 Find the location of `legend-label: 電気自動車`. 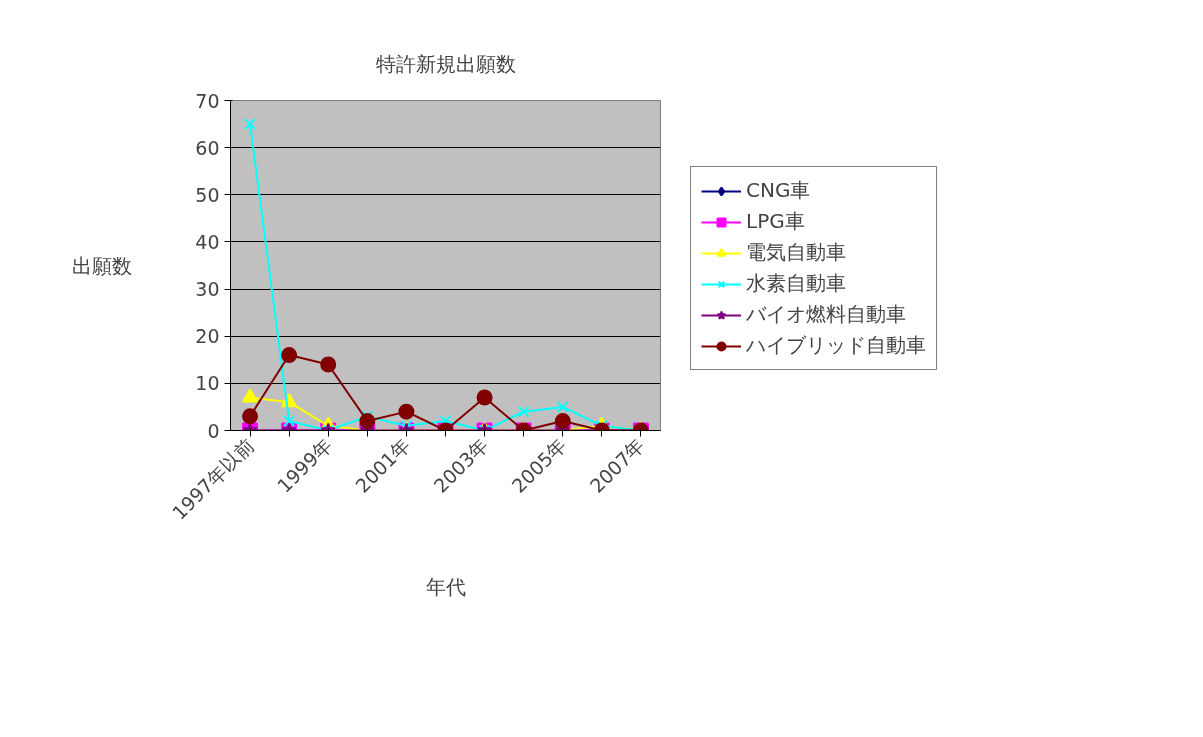

legend-label: 電気自動車 is located at coordinates (796, 252).